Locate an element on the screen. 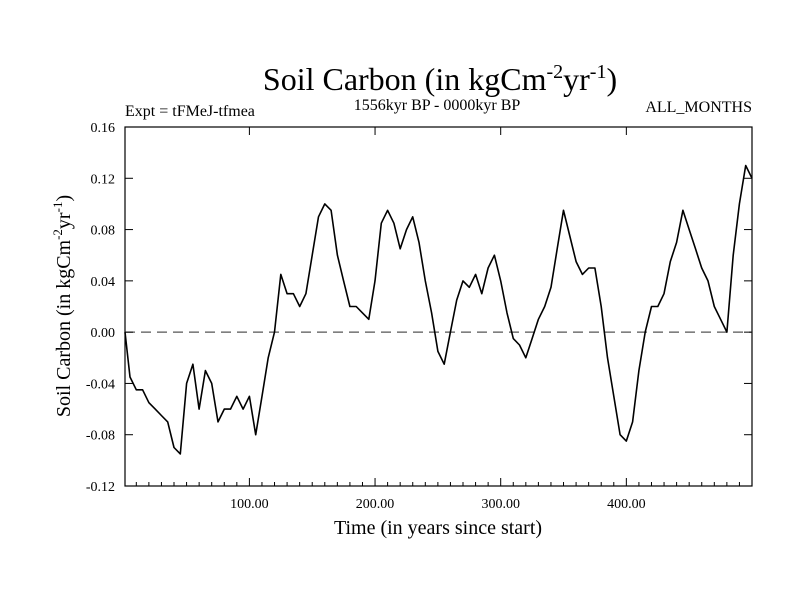 The width and height of the screenshot is (800, 600). y-tick-label: -0.12 is located at coordinates (100, 487).